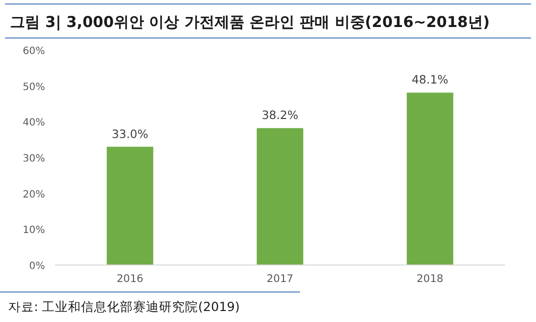 Image resolution: width=536 pixels, height=322 pixels. What do you see at coordinates (124, 306) in the screenshot?
I see `text: 자료: 工业和信息化部赛迪研究院(2019)` at bounding box center [124, 306].